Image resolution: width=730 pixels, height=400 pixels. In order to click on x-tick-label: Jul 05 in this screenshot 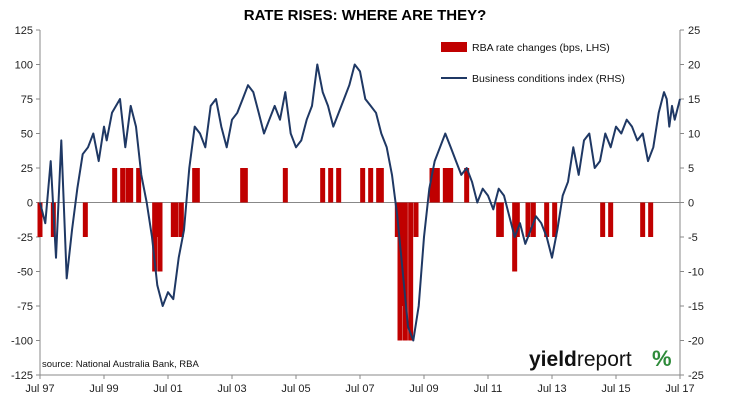, I will do `click(295, 389)`.